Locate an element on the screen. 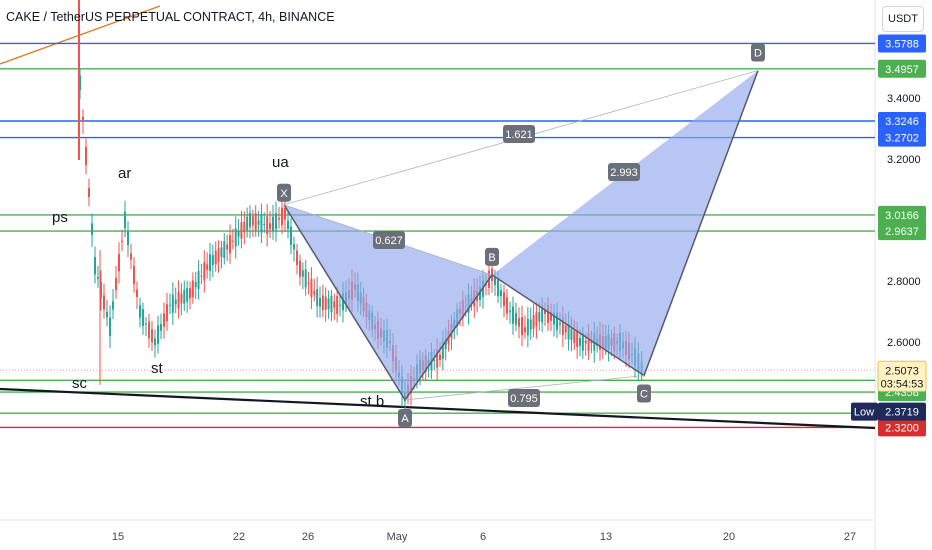  pattern-point-label: X is located at coordinates (284, 194).